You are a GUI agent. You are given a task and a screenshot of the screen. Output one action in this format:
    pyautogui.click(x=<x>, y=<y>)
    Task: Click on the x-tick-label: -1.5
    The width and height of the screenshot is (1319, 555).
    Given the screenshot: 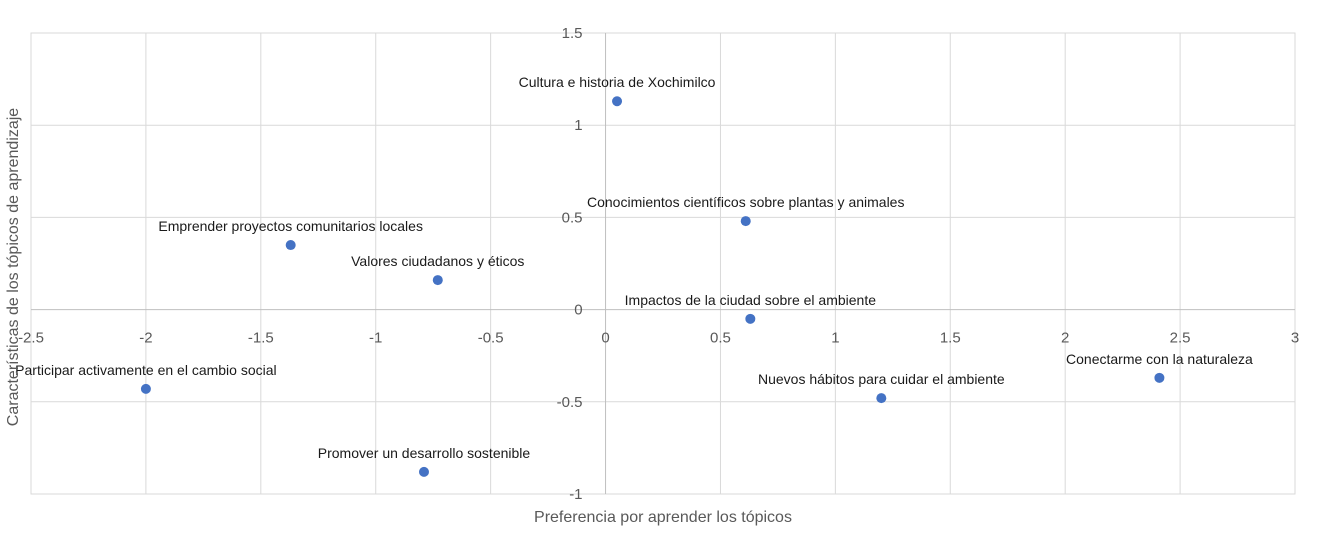 What is the action you would take?
    pyautogui.click(x=261, y=338)
    